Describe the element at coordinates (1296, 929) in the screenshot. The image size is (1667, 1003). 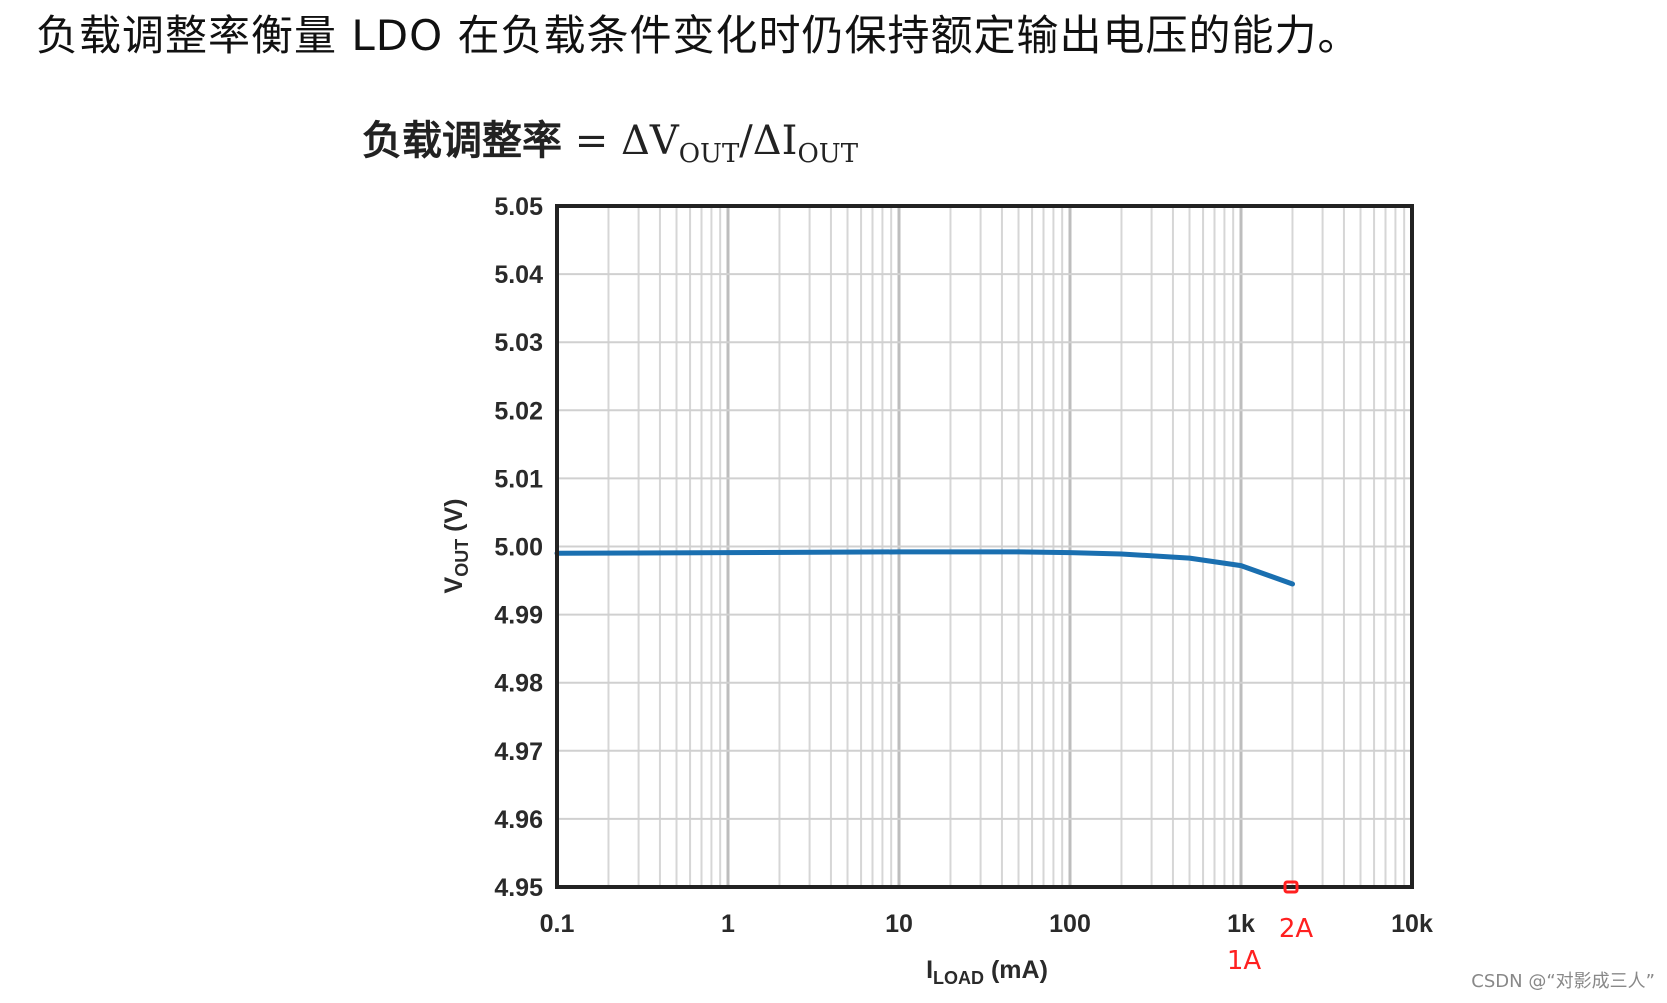
I see `annotation-2a: 2A` at that location.